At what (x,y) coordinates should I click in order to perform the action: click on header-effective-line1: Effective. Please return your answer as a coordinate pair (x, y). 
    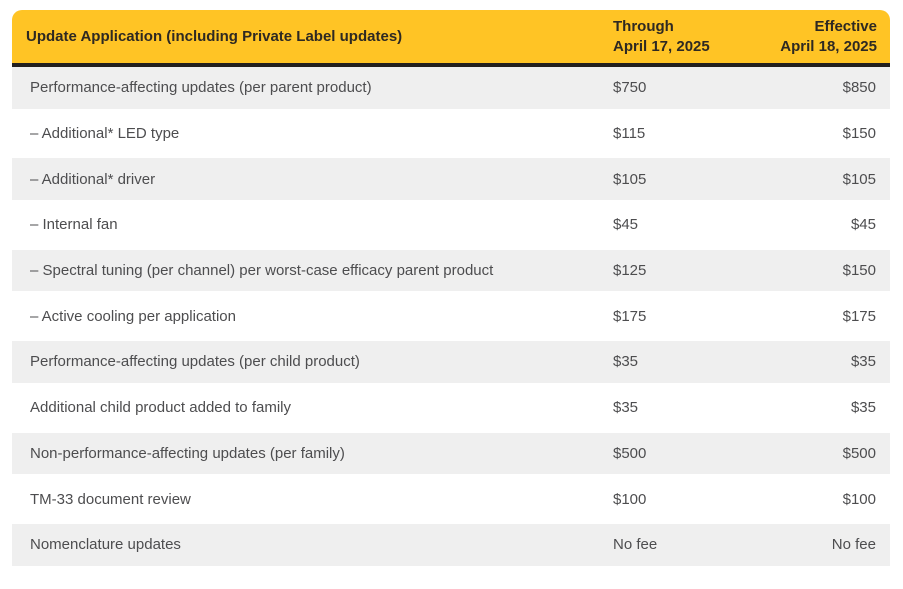
    Looking at the image, I should click on (845, 26).